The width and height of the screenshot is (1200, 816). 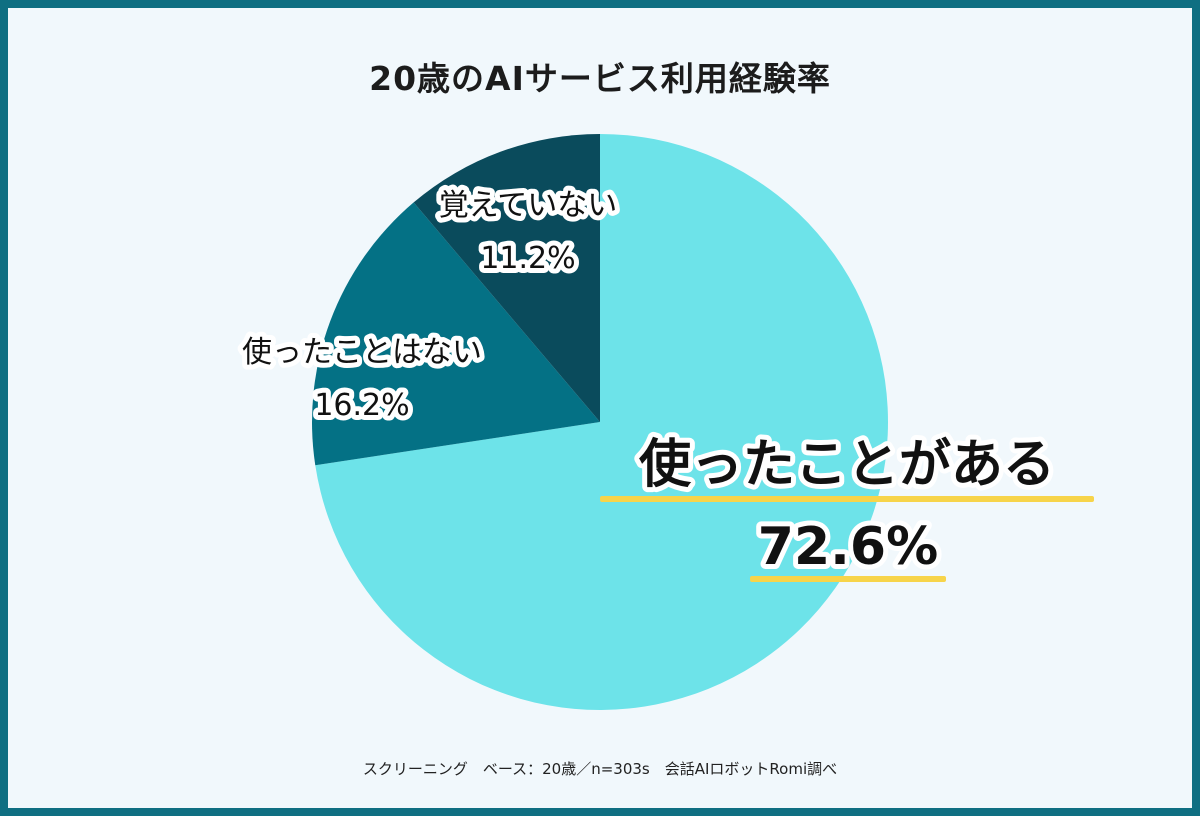 I want to click on pie-slice-never-used, so click(x=456, y=334).